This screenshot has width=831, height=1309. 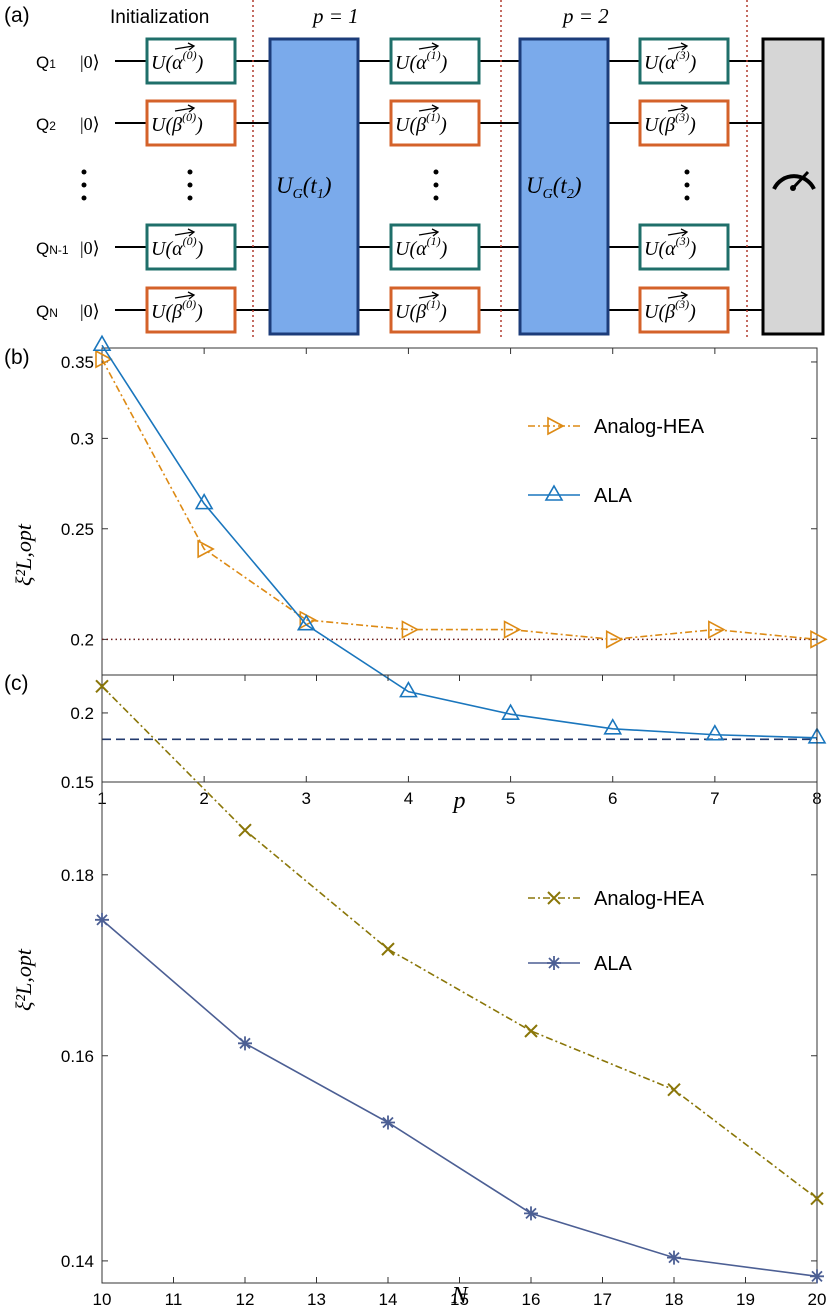 What do you see at coordinates (388, 1299) in the screenshot?
I see `x-tick-label: 14` at bounding box center [388, 1299].